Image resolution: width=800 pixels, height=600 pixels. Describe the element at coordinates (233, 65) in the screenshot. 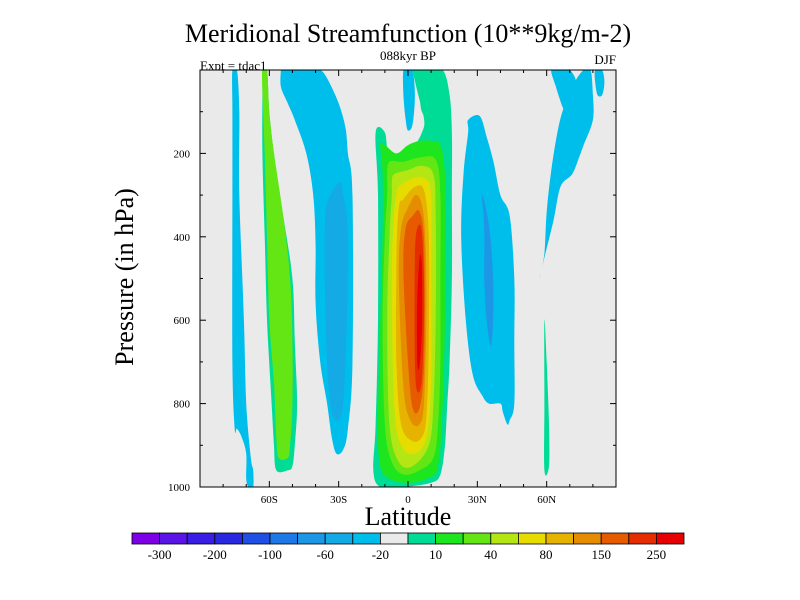

I see `experiment-label: Expt = tdac1` at that location.